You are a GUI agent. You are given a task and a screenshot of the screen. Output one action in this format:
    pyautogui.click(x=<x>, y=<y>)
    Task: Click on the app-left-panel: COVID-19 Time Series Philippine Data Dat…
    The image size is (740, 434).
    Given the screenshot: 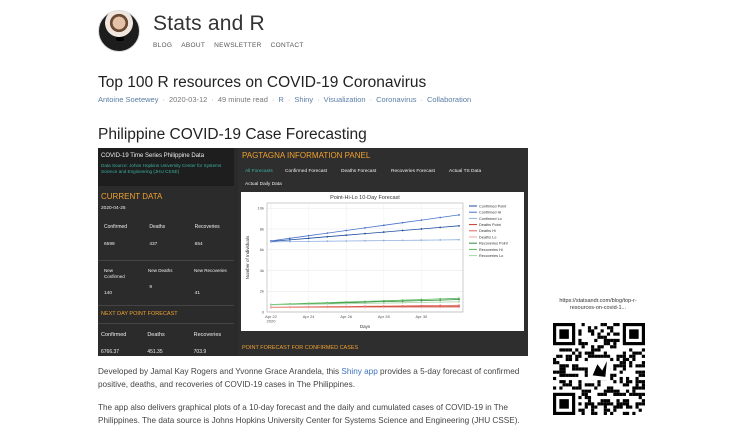 What is the action you would take?
    pyautogui.click(x=166, y=252)
    